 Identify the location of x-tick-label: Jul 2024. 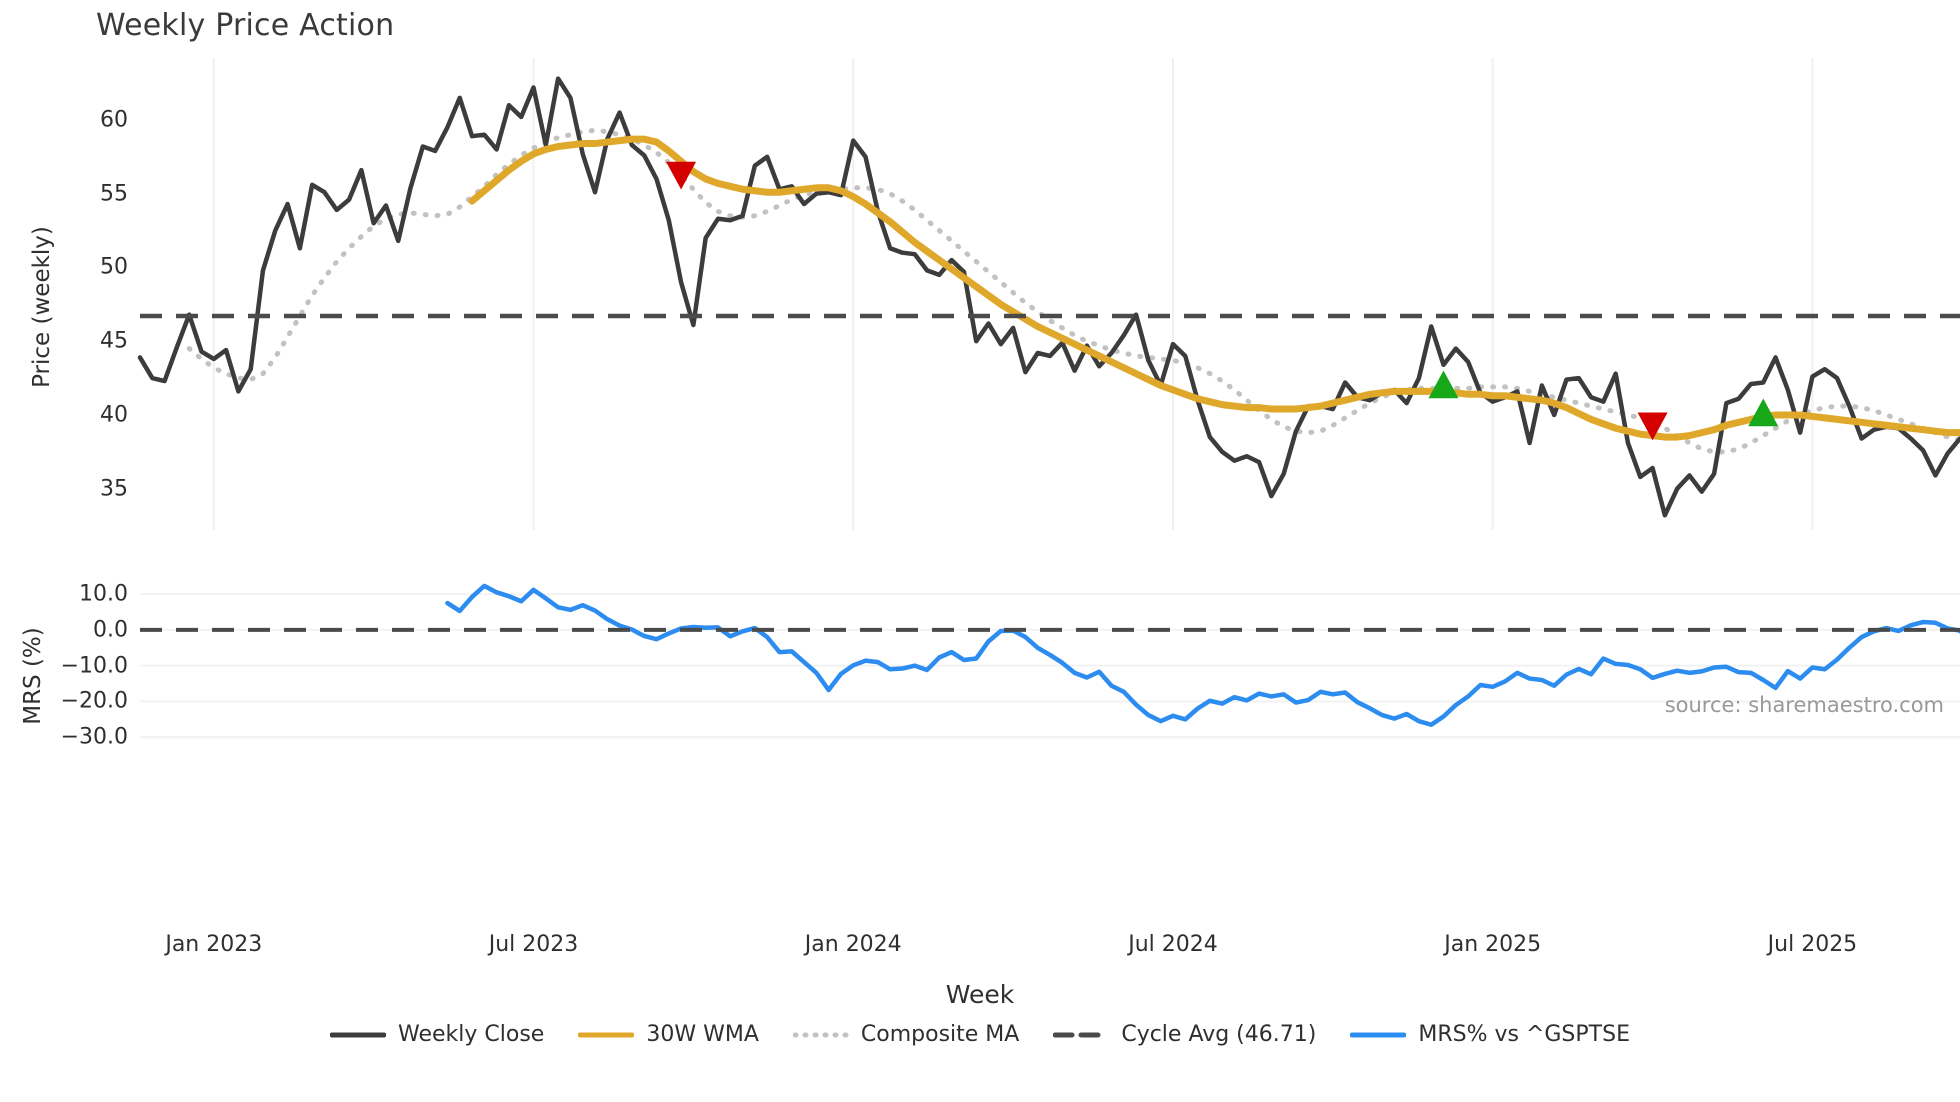
(1173, 944).